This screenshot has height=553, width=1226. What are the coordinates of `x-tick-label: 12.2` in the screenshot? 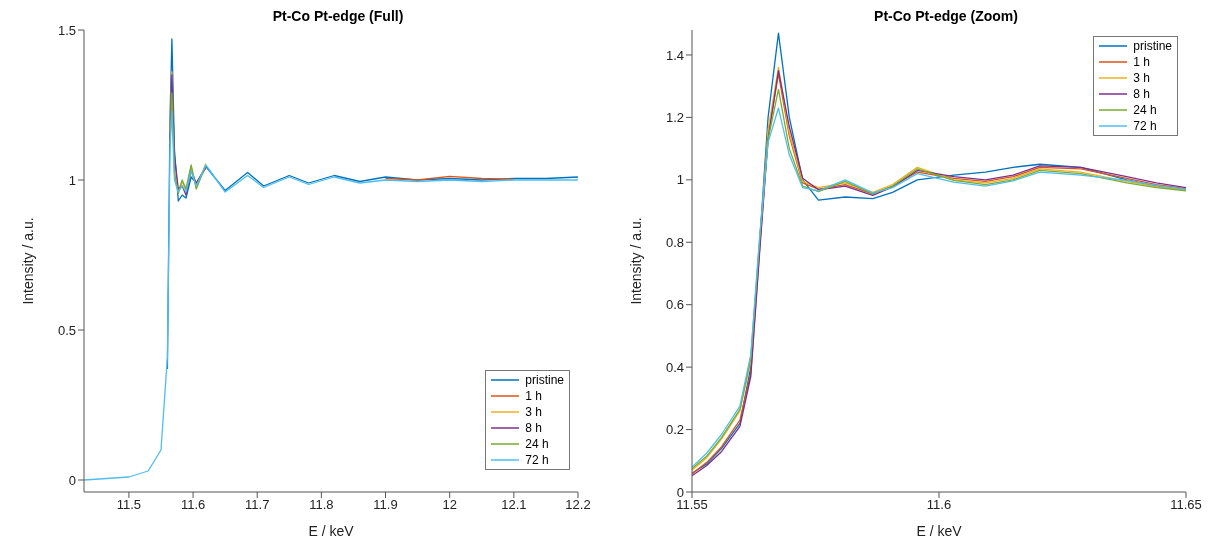 It's located at (578, 505).